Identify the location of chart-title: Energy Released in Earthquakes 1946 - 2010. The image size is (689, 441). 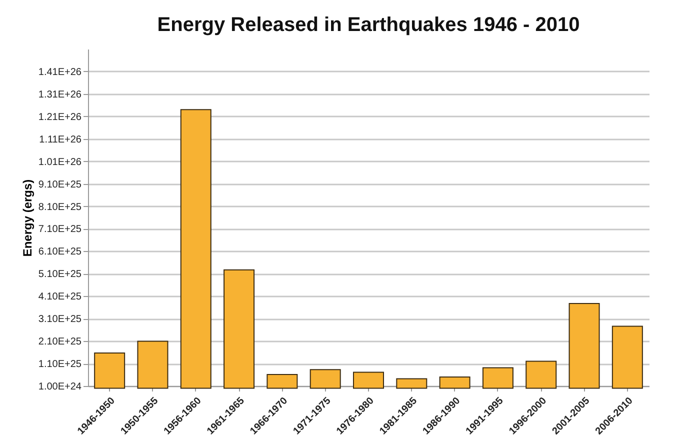
(368, 25).